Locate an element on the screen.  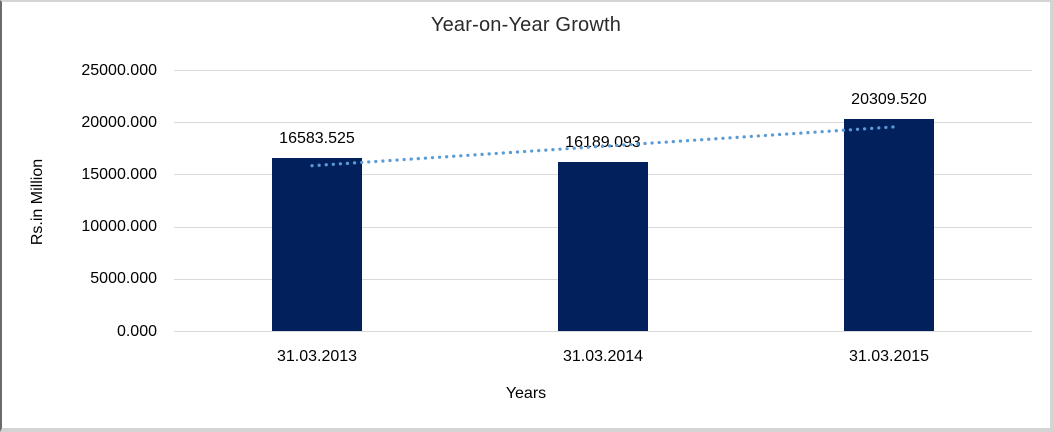
bar-data-label: 20309.520 is located at coordinates (889, 99).